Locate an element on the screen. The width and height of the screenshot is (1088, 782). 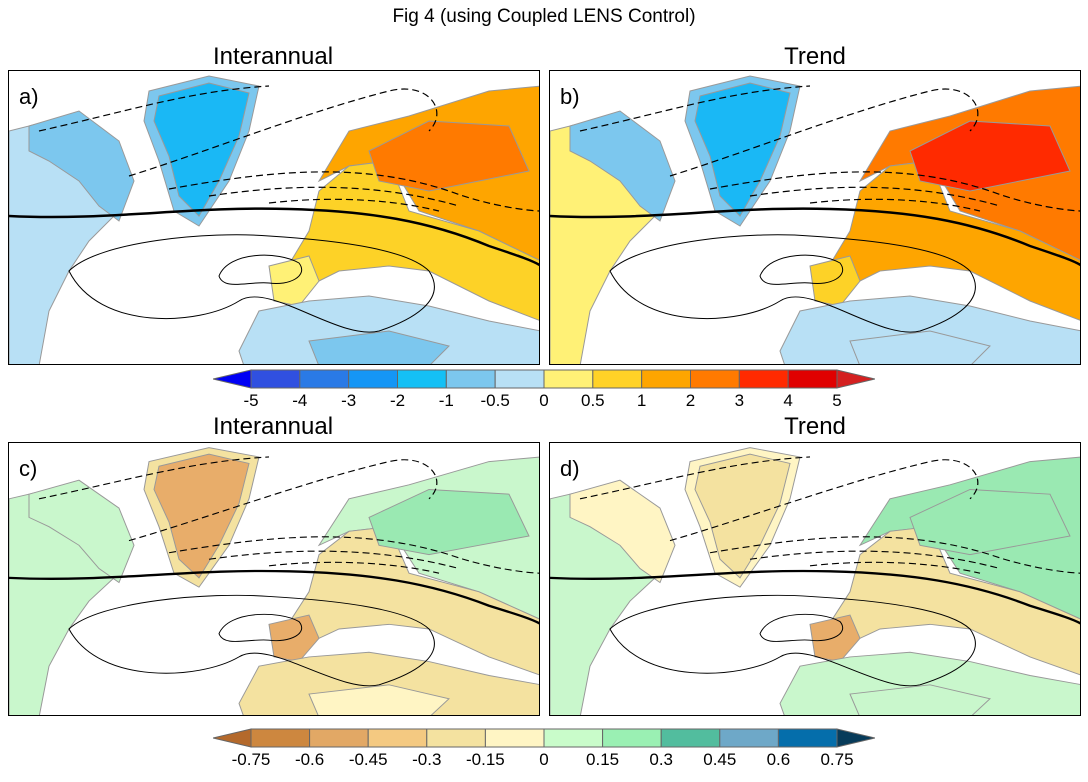
colorbar-tick-label: 0.3 is located at coordinates (661, 759).